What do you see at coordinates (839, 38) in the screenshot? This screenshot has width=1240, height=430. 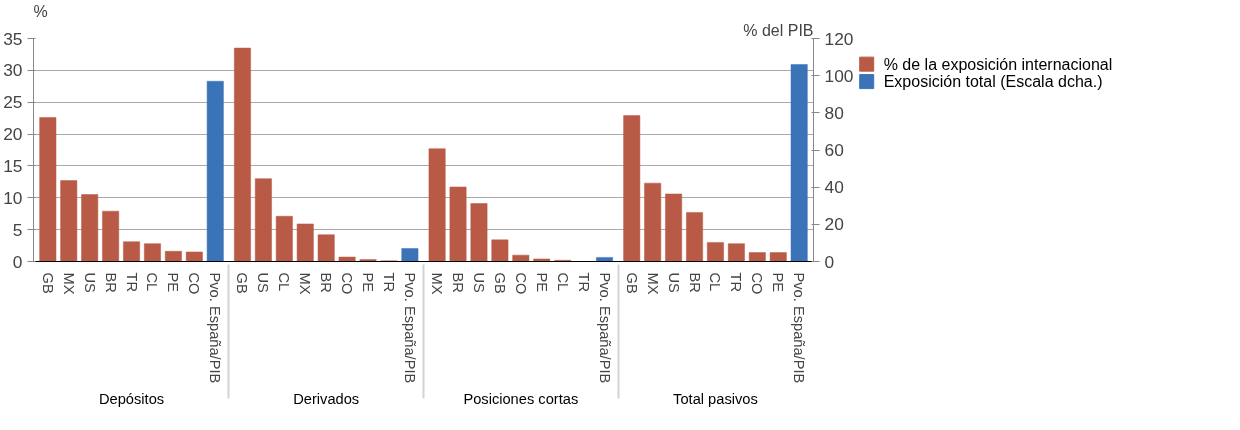 I see `y2-tick-label: 120` at bounding box center [839, 38].